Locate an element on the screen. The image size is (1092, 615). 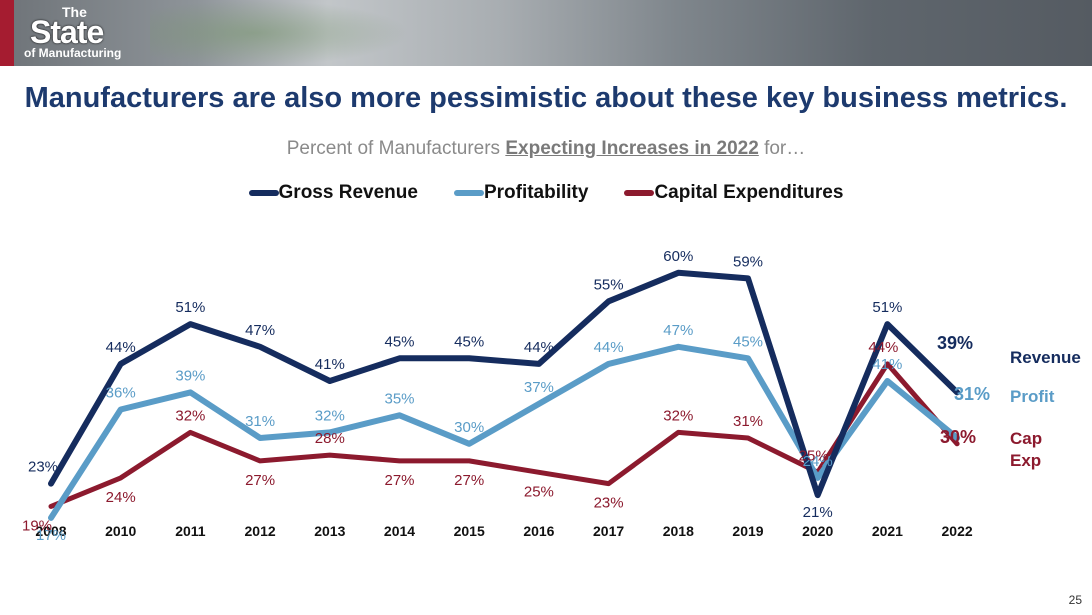
data-label-profit-2008: 17% is located at coordinates (51, 535).